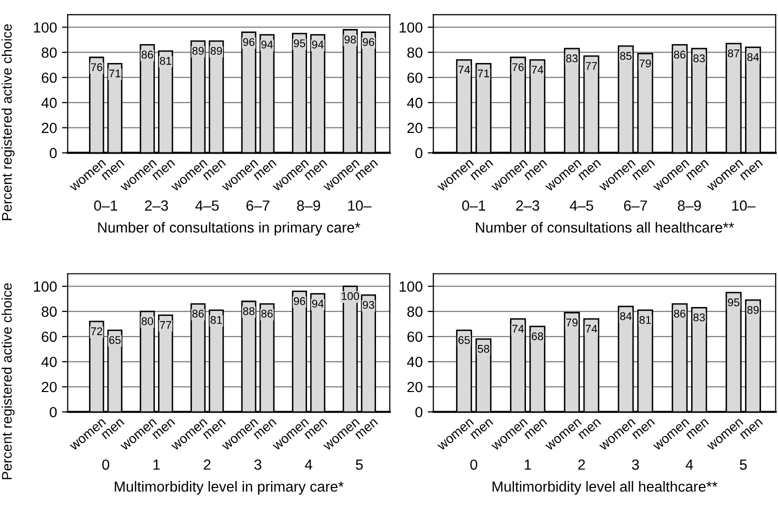  What do you see at coordinates (96, 331) in the screenshot?
I see `data-label: 72` at bounding box center [96, 331].